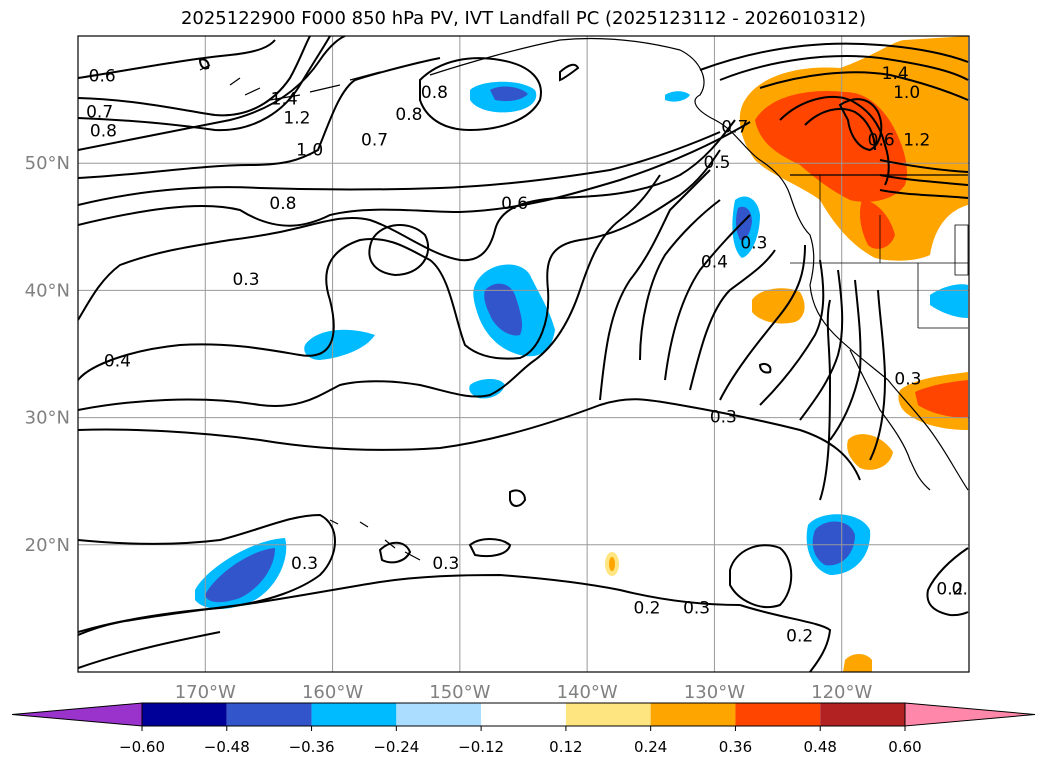  I want to click on contour-label: 0.4, so click(714, 262).